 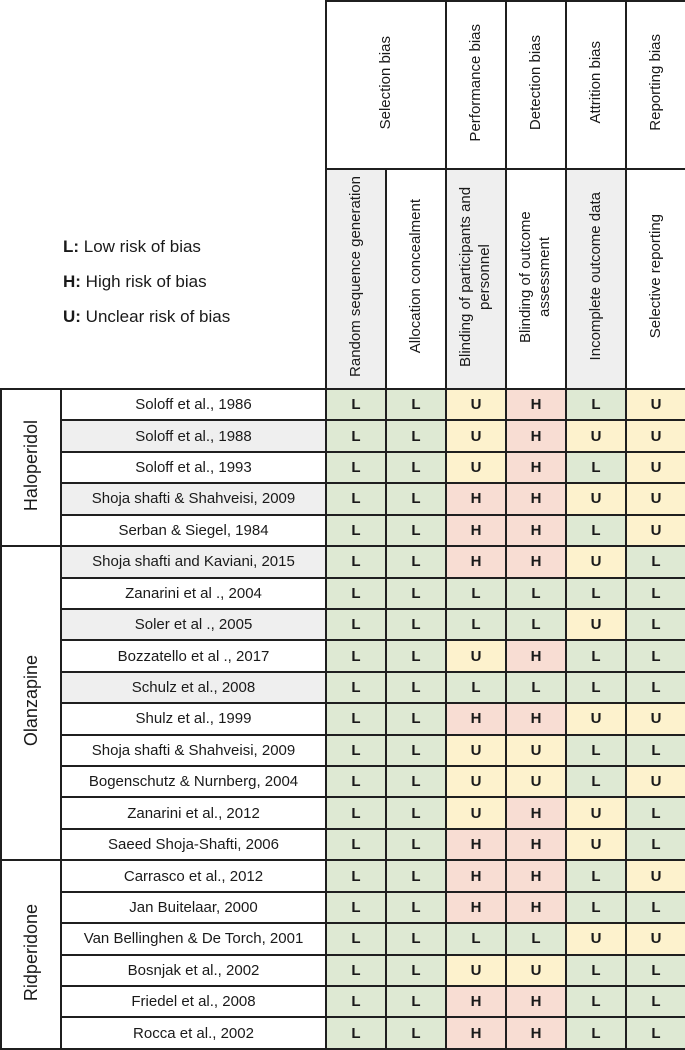 What do you see at coordinates (193, 813) in the screenshot?
I see `study-name: Zanarini et al., 2012` at bounding box center [193, 813].